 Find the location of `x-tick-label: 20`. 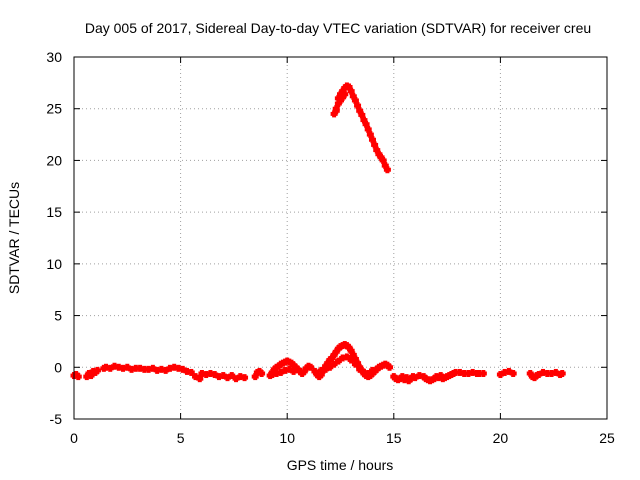

x-tick-label: 20 is located at coordinates (501, 438).